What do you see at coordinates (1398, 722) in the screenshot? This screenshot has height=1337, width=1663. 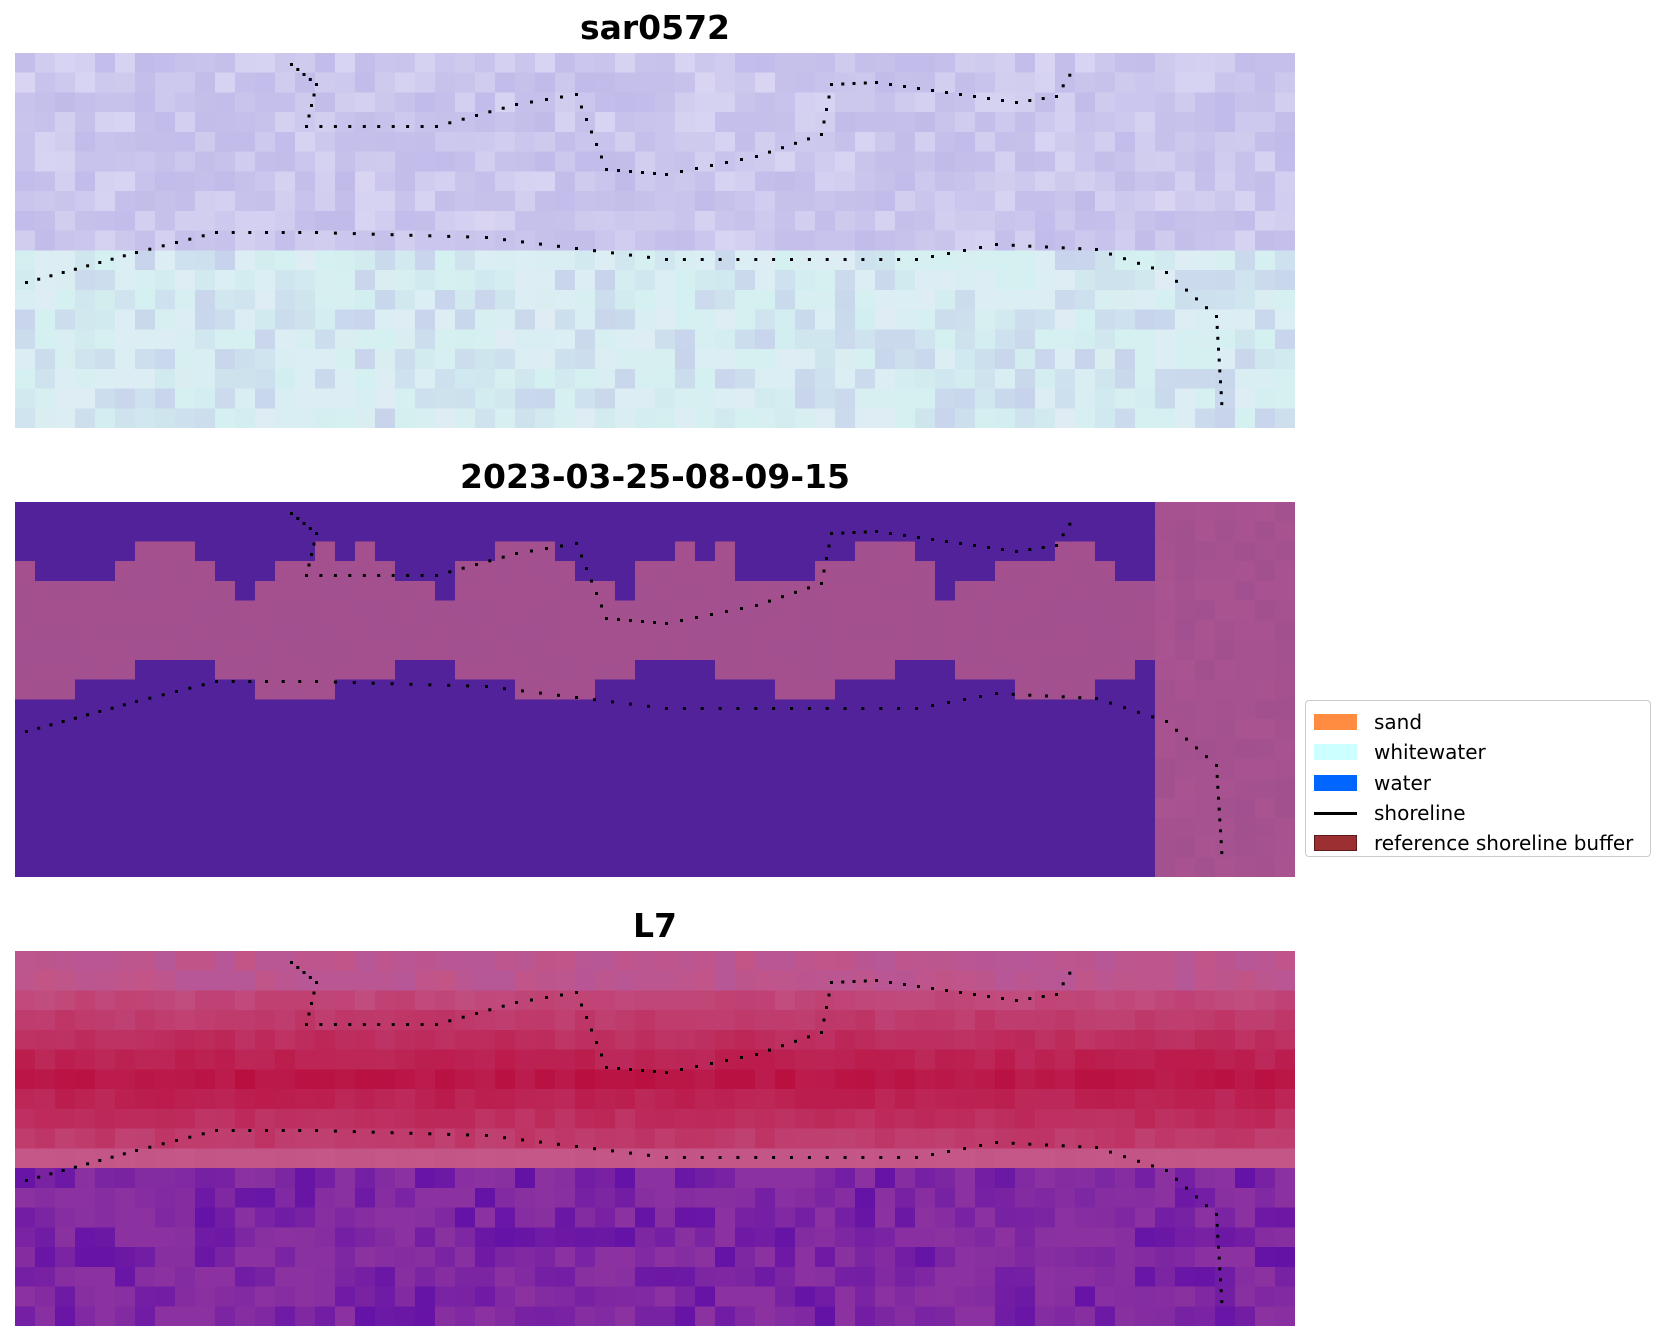 I see `legend-label: sand` at bounding box center [1398, 722].